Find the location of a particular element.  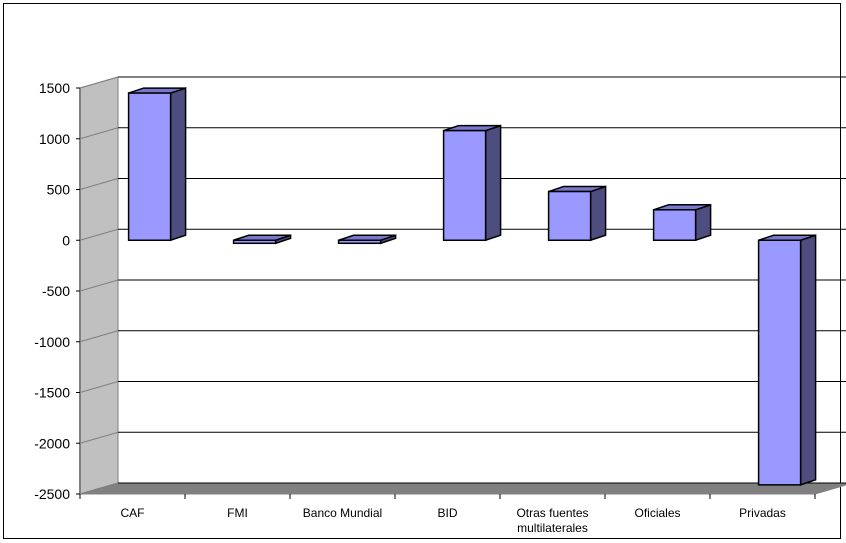

y-tick-label: -2500 is located at coordinates (52, 494).